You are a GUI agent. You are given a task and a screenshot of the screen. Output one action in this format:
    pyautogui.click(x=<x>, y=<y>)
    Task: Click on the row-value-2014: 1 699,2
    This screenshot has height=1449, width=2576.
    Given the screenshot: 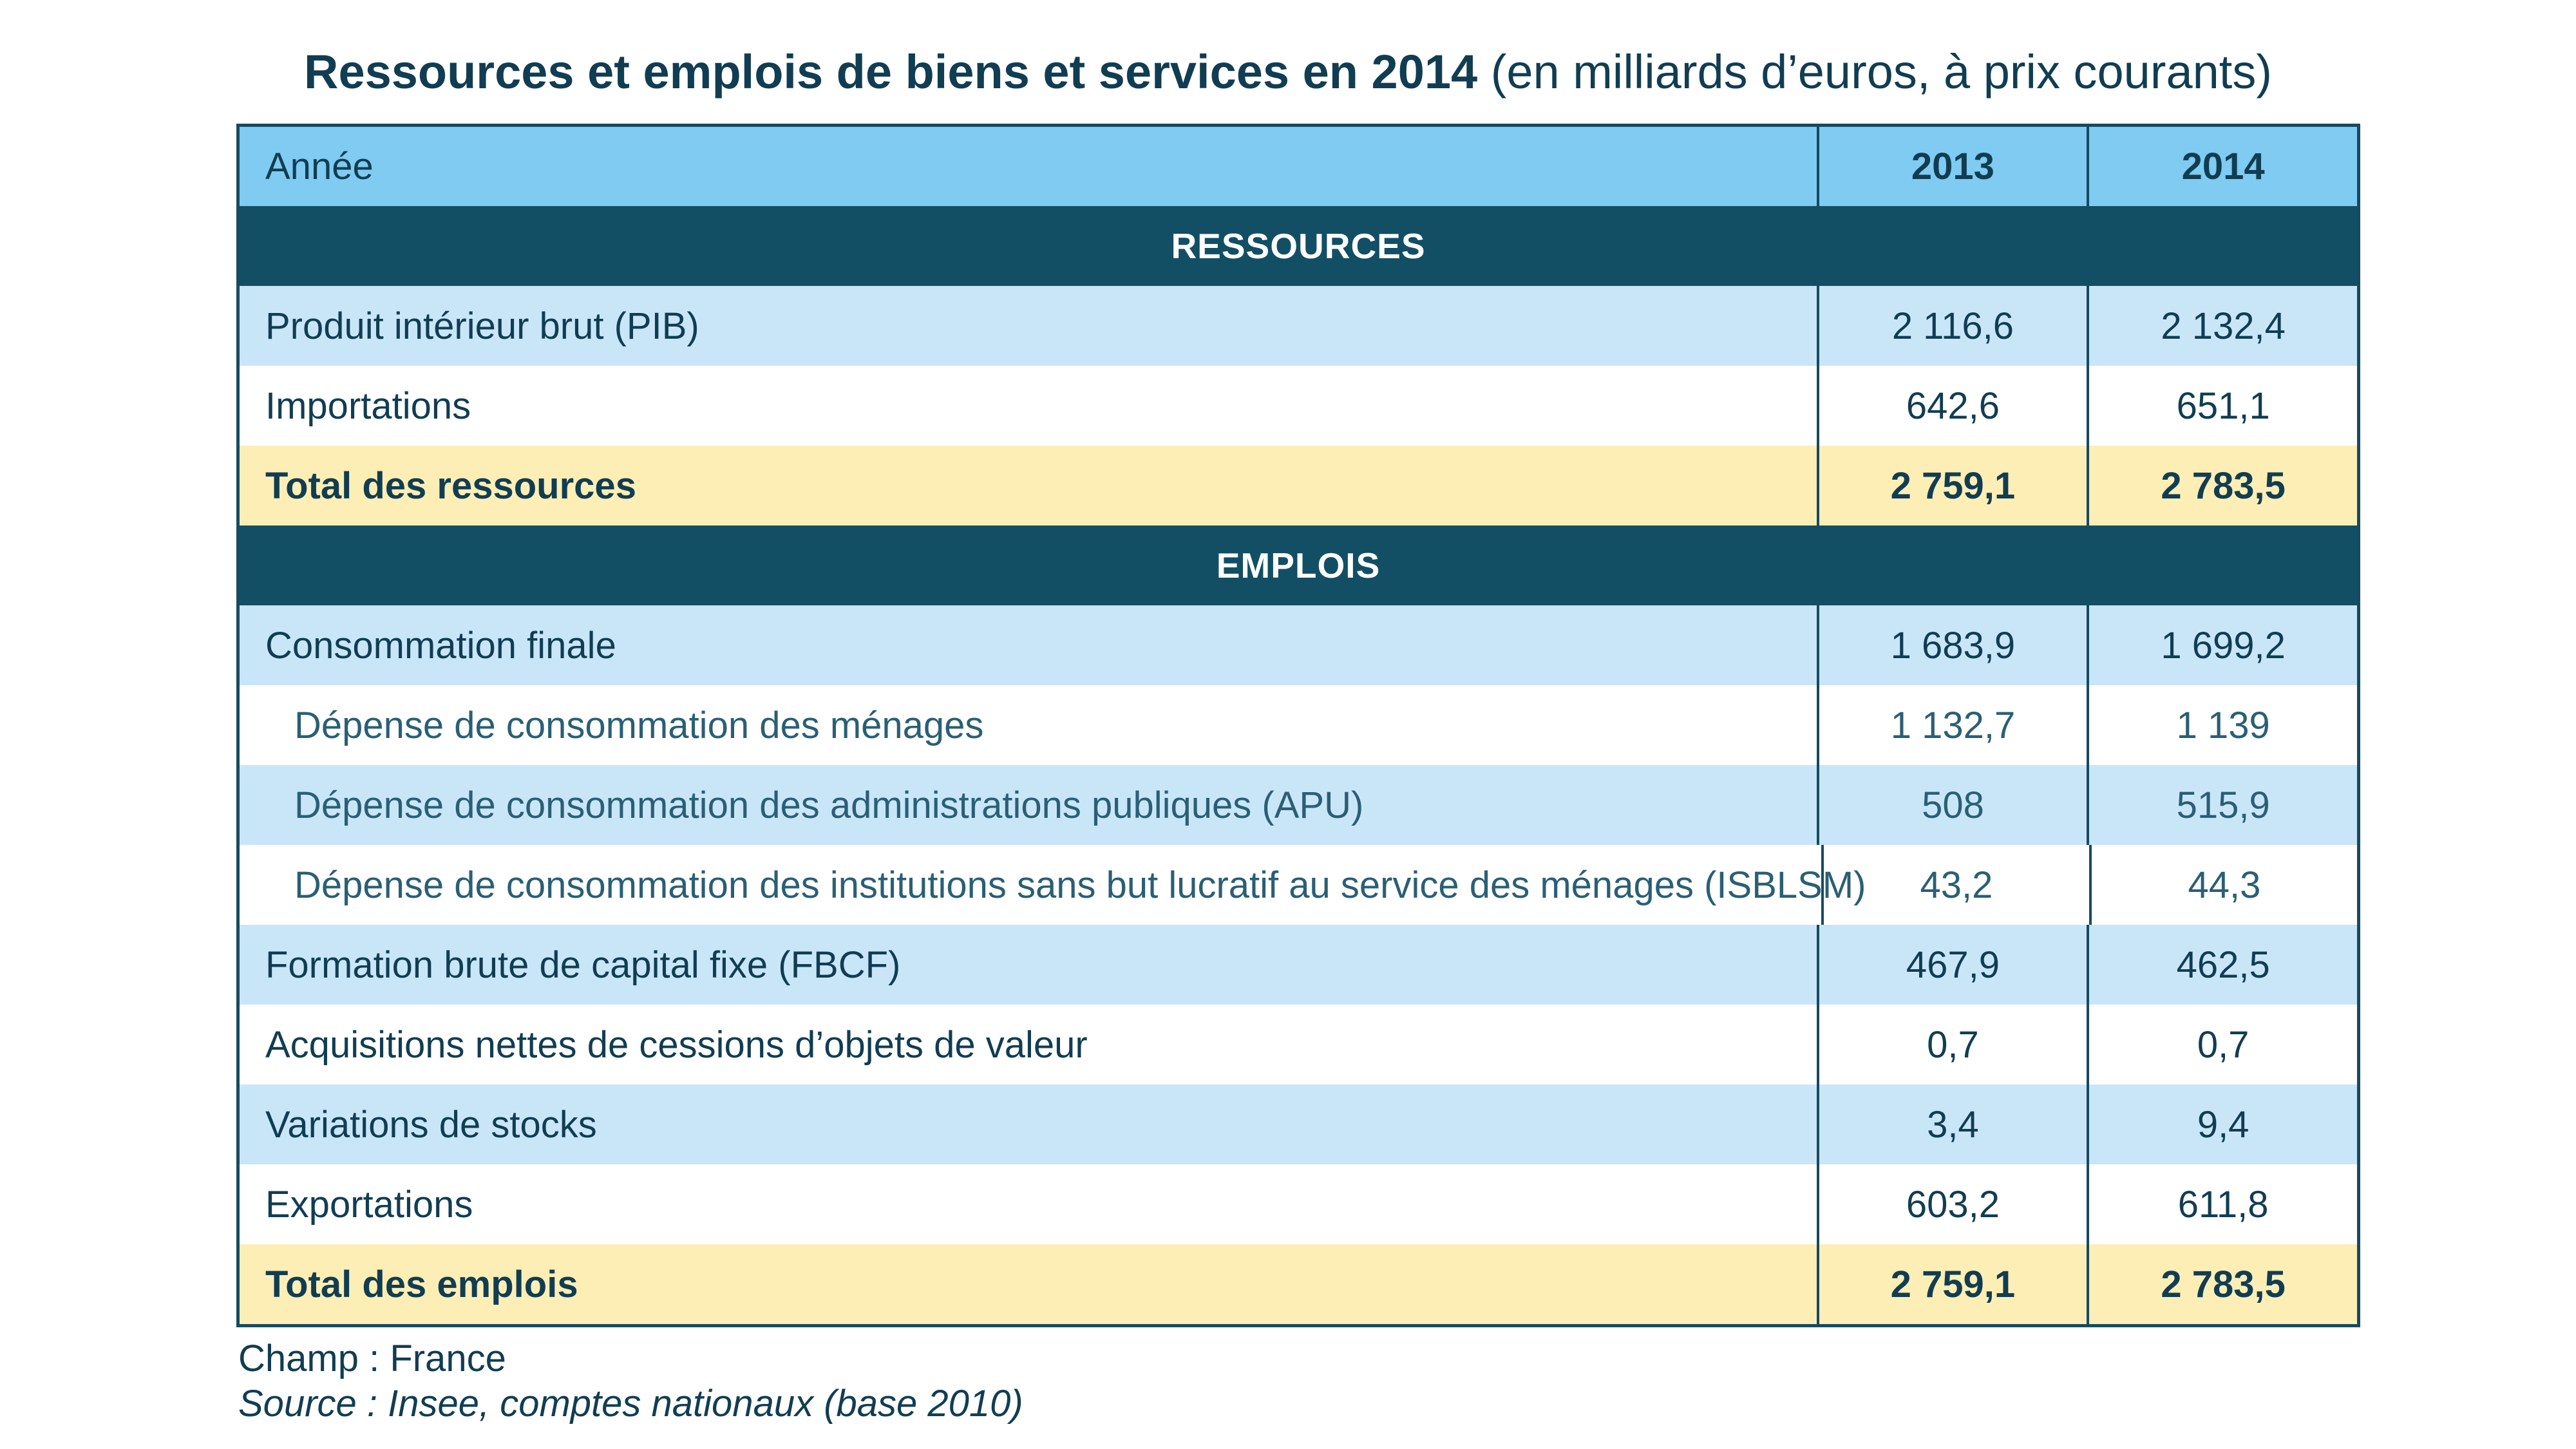 What is the action you would take?
    pyautogui.click(x=2222, y=645)
    